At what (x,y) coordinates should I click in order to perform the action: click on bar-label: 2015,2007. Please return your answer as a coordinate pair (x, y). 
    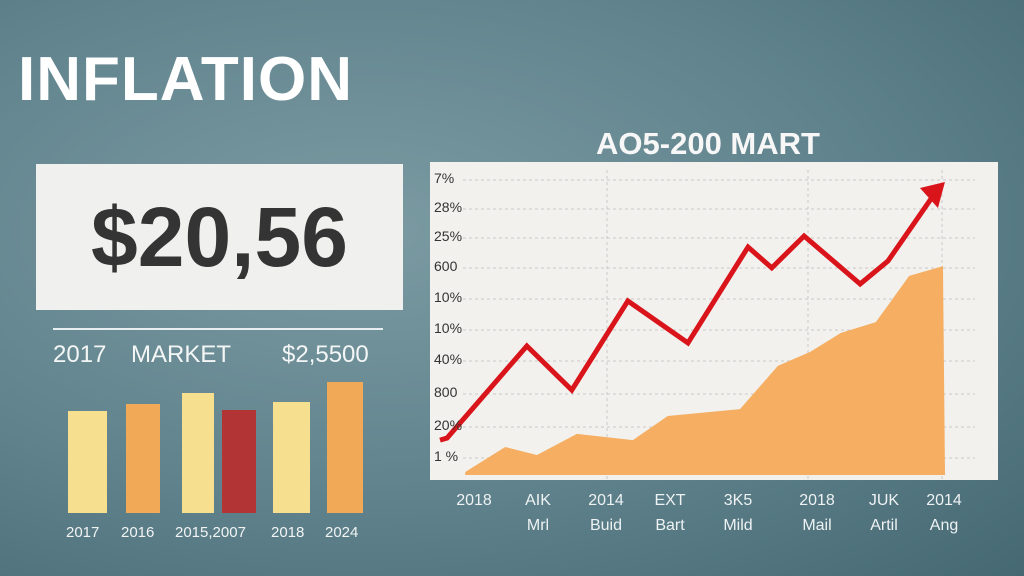
    Looking at the image, I should click on (210, 532).